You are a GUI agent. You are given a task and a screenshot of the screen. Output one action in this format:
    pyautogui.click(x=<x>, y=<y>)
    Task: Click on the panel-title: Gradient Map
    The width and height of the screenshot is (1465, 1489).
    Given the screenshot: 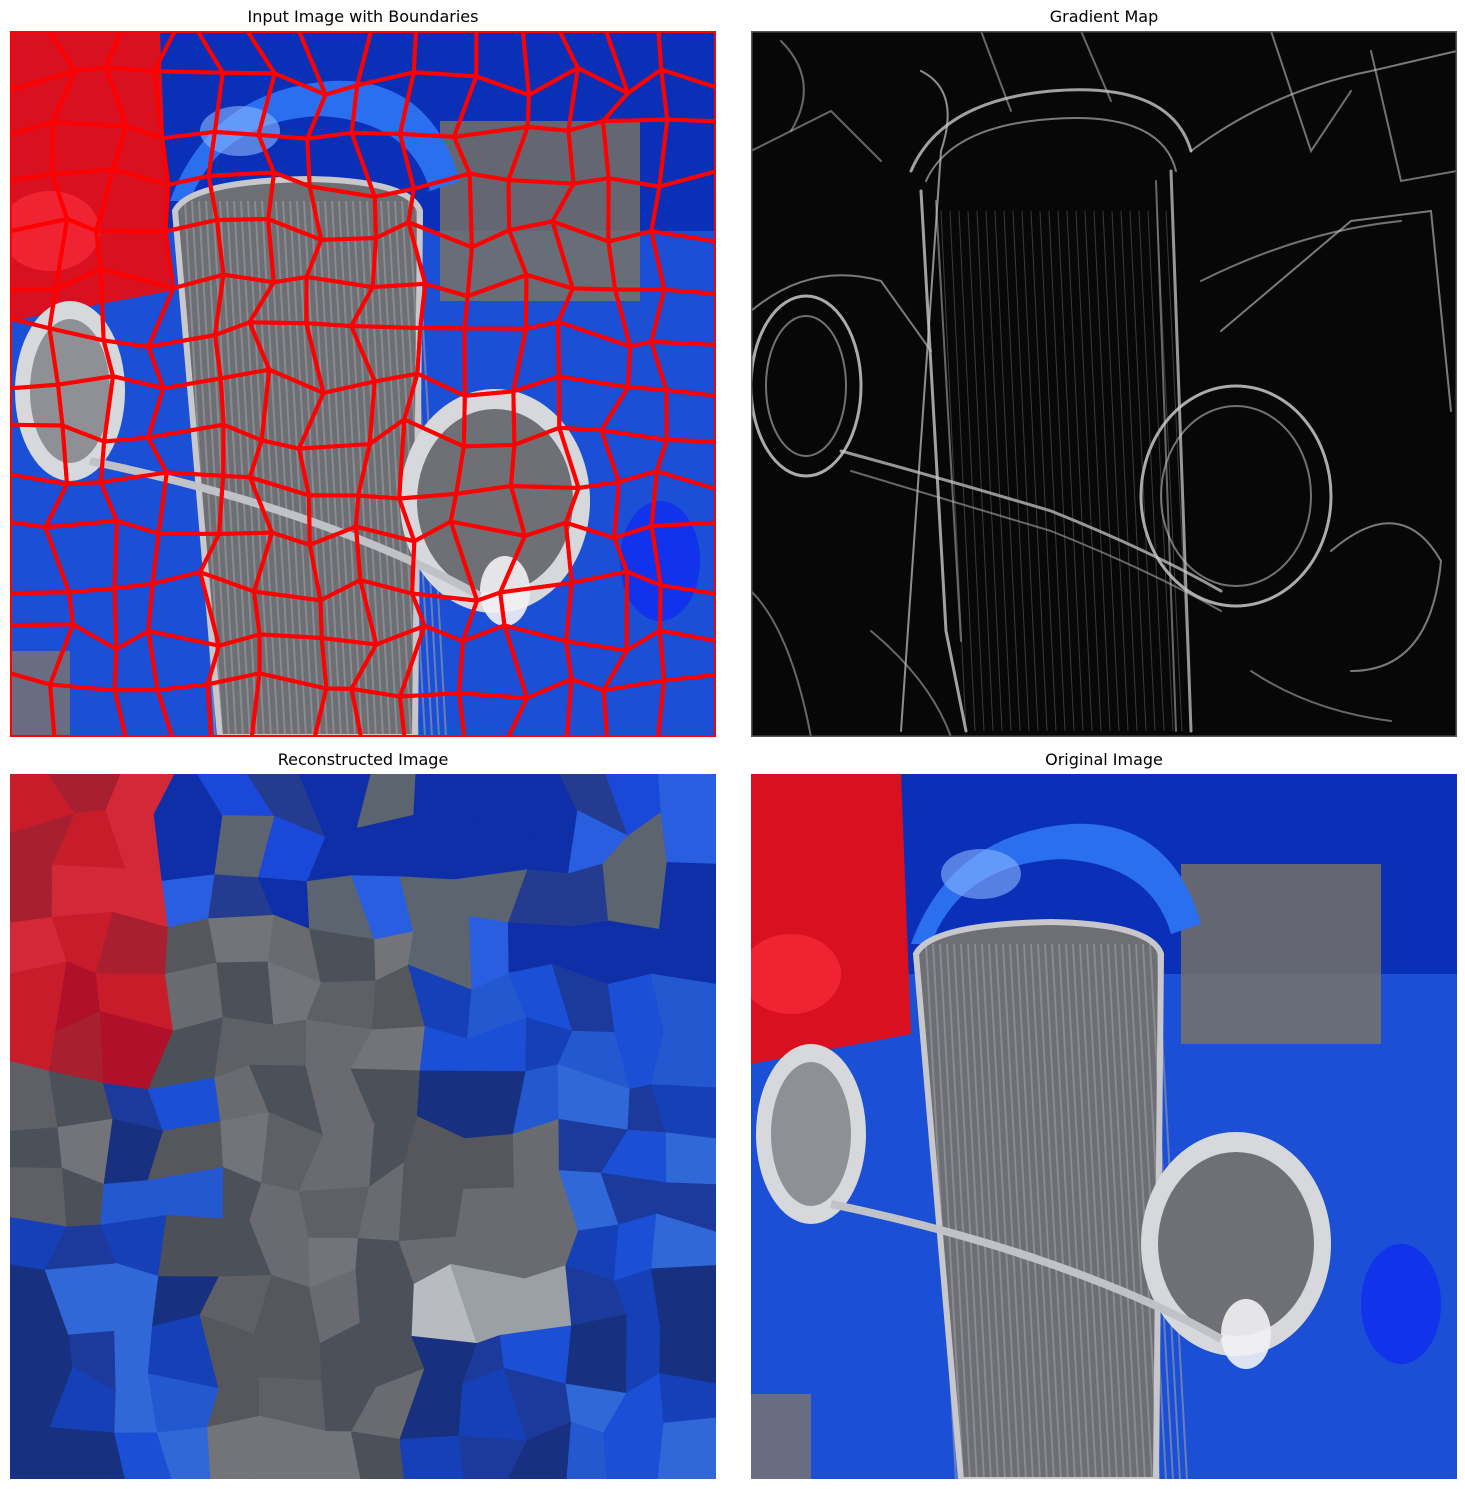 What is the action you would take?
    pyautogui.click(x=1104, y=16)
    